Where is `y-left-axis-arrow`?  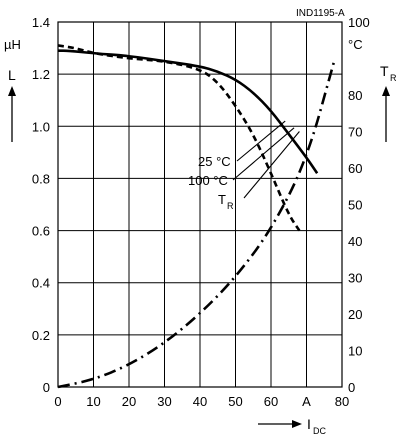 y-left-axis-arrow is located at coordinates (12, 114).